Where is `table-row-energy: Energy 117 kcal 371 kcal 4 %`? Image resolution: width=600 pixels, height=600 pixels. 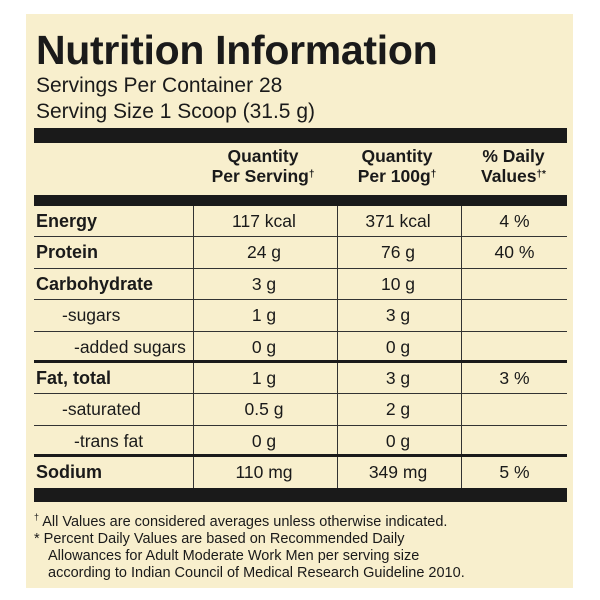
table-row-energy: Energy 117 kcal 371 kcal 4 % is located at coordinates (300, 222).